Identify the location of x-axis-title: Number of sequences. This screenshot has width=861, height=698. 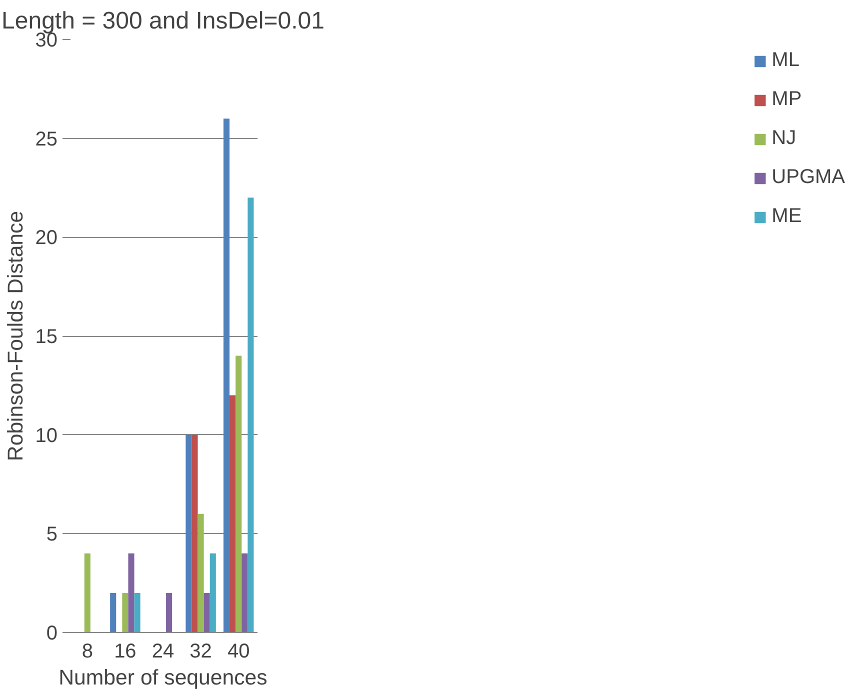
(163, 678).